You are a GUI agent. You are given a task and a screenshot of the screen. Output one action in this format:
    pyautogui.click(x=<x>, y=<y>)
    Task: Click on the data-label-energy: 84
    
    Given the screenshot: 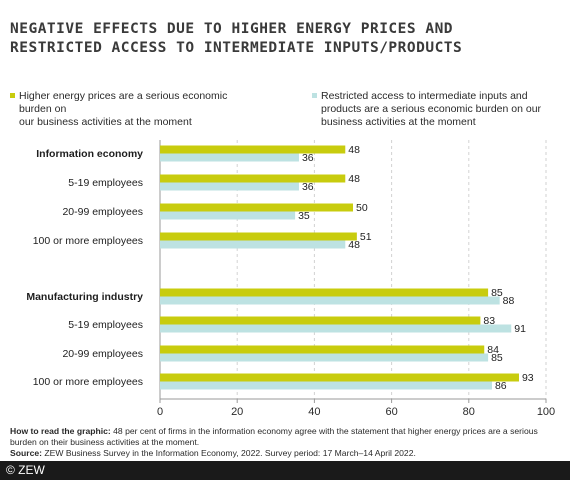 What is the action you would take?
    pyautogui.click(x=493, y=350)
    